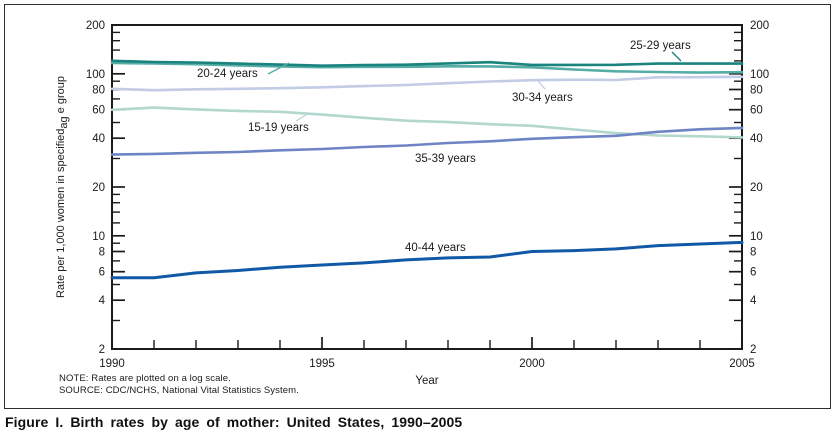 Image resolution: width=837 pixels, height=447 pixels. I want to click on y-axis-tick-label-right: 100, so click(759, 75).